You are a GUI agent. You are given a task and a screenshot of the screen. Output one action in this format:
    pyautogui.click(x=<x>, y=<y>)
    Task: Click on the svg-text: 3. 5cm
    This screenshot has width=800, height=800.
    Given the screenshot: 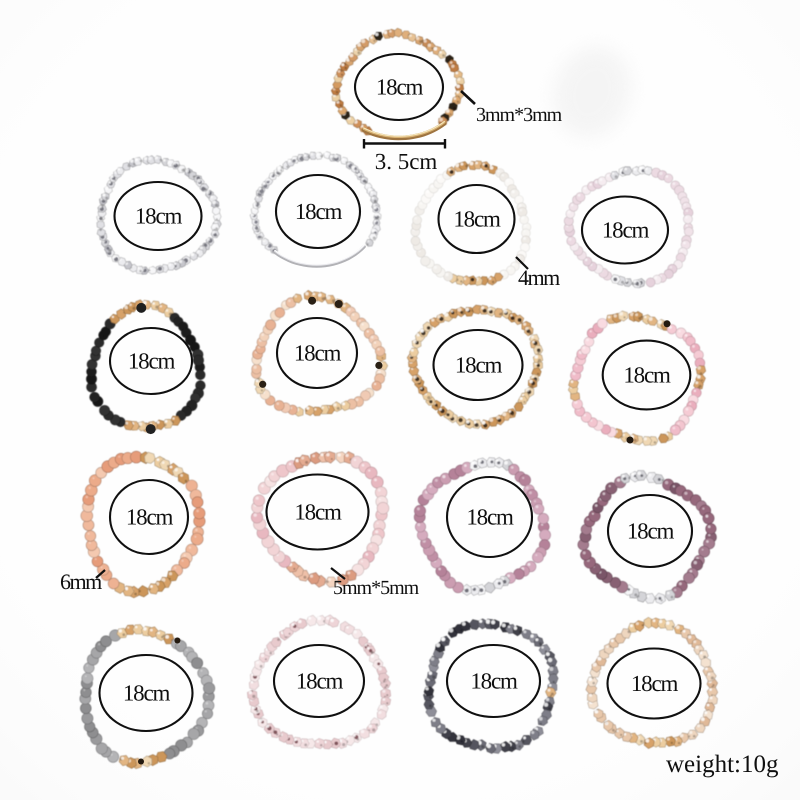 What is the action you would take?
    pyautogui.click(x=406, y=161)
    